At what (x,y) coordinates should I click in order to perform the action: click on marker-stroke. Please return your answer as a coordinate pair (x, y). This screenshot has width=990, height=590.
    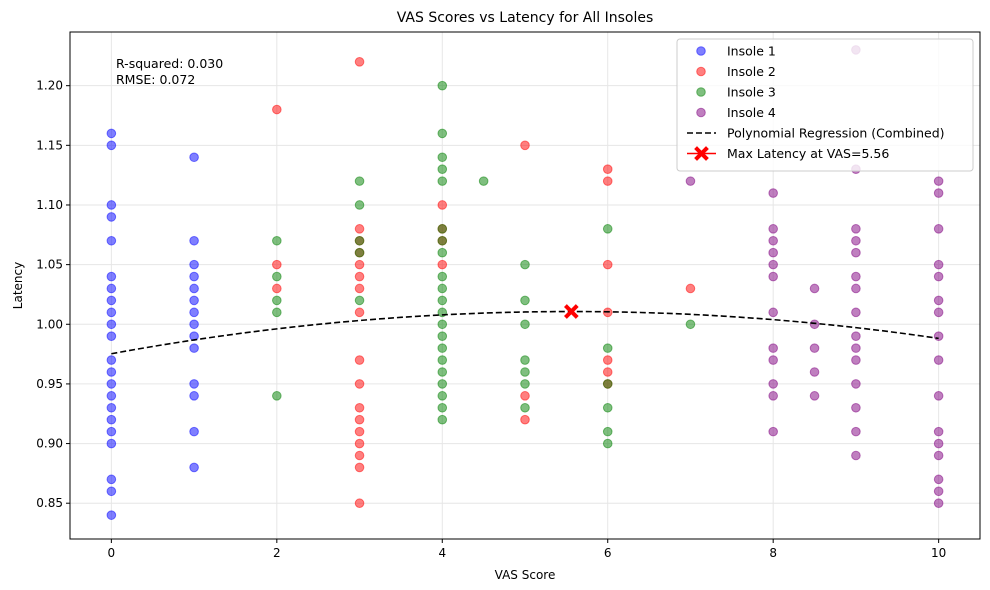
    Looking at the image, I should click on (571, 311).